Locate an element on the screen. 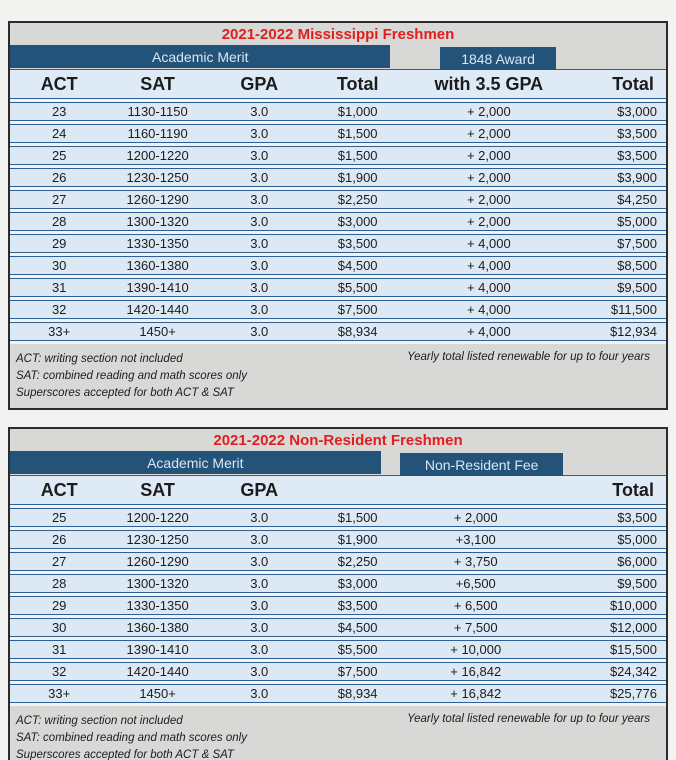 This screenshot has height=760, width=676. table-cell: $1,000 is located at coordinates (357, 111).